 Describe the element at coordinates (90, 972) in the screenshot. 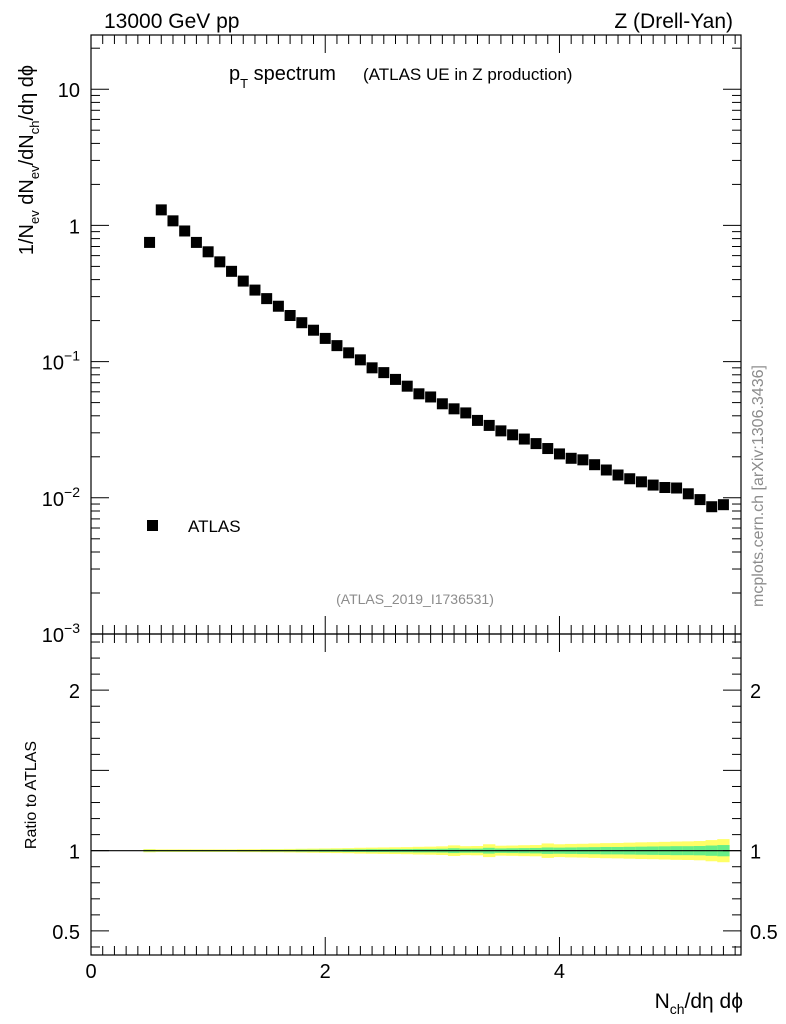

I see `x-tick-label: 0` at that location.